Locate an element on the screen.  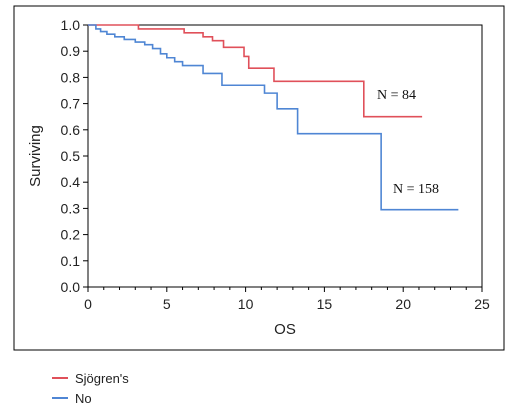
y-axis: 0.0 0.1 0.2 0.3 0.4 0.5 0.6 0.7 0.8 0.9 1.0 is located at coordinates (74, 156).